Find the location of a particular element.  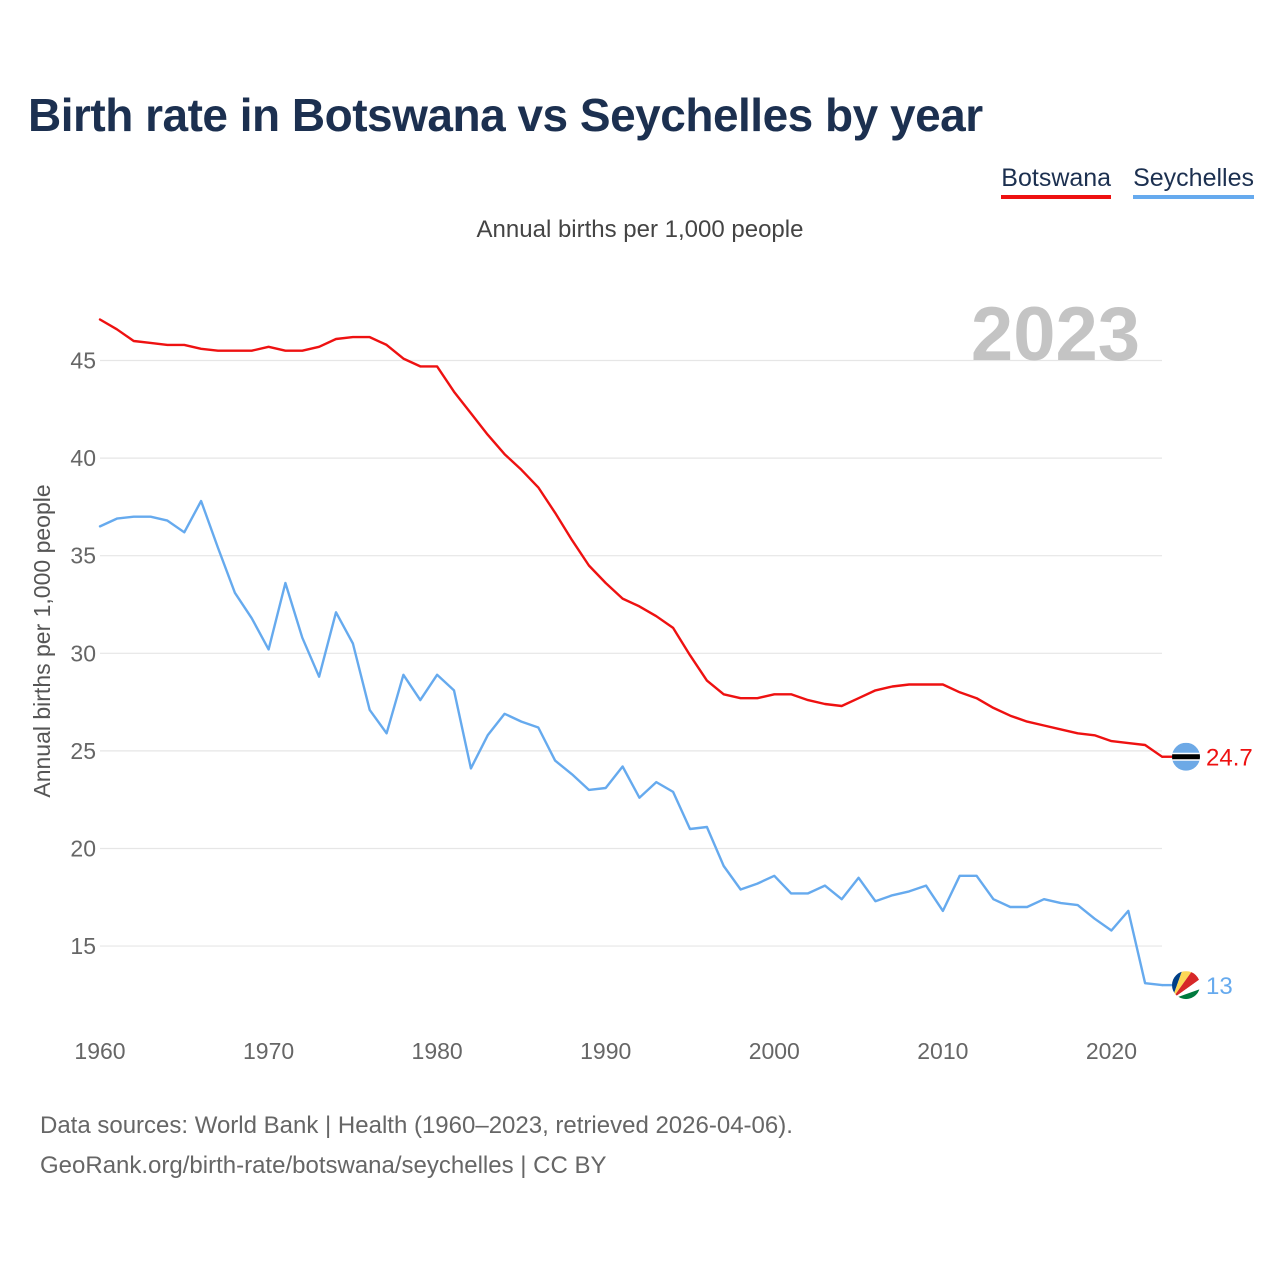

x-axis-ticks: 1960 1970 1980 1990 2000 2010 2020 is located at coordinates (605, 1051).